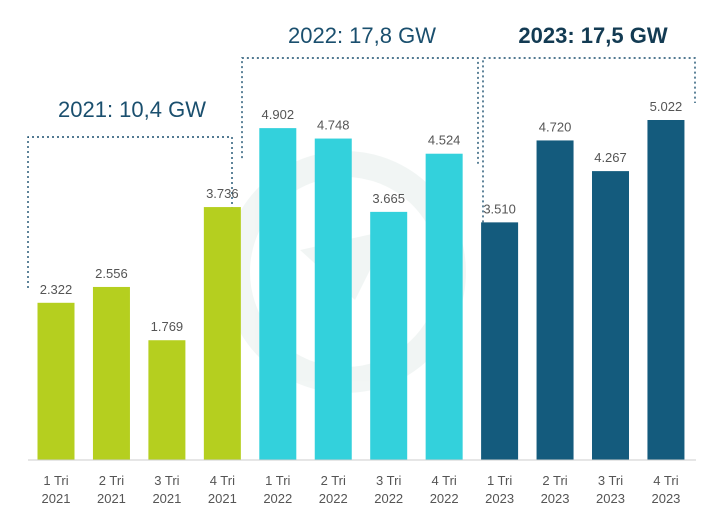  Describe the element at coordinates (388, 498) in the screenshot. I see `x-tick-label-6-year: 2022` at that location.